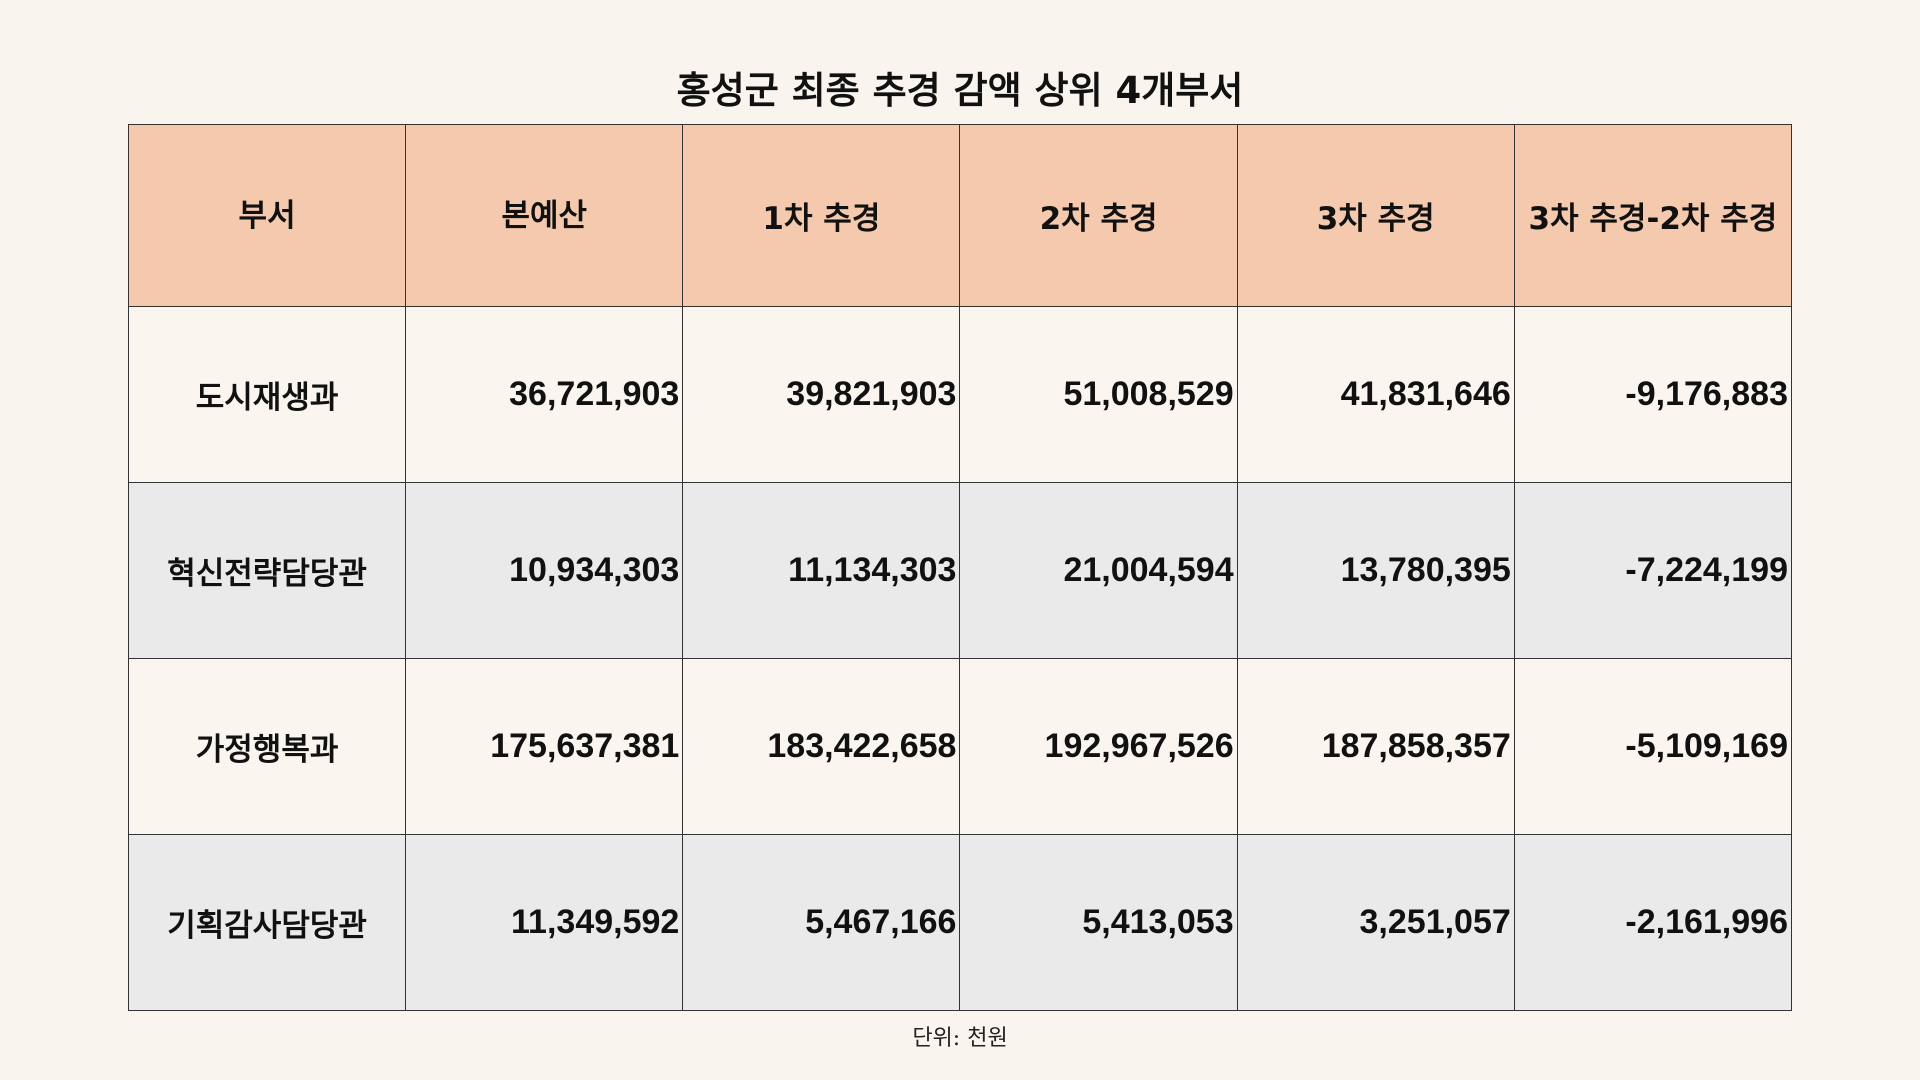  What do you see at coordinates (1653, 570) in the screenshot?
I see `difference-cell: -7,224,199` at bounding box center [1653, 570].